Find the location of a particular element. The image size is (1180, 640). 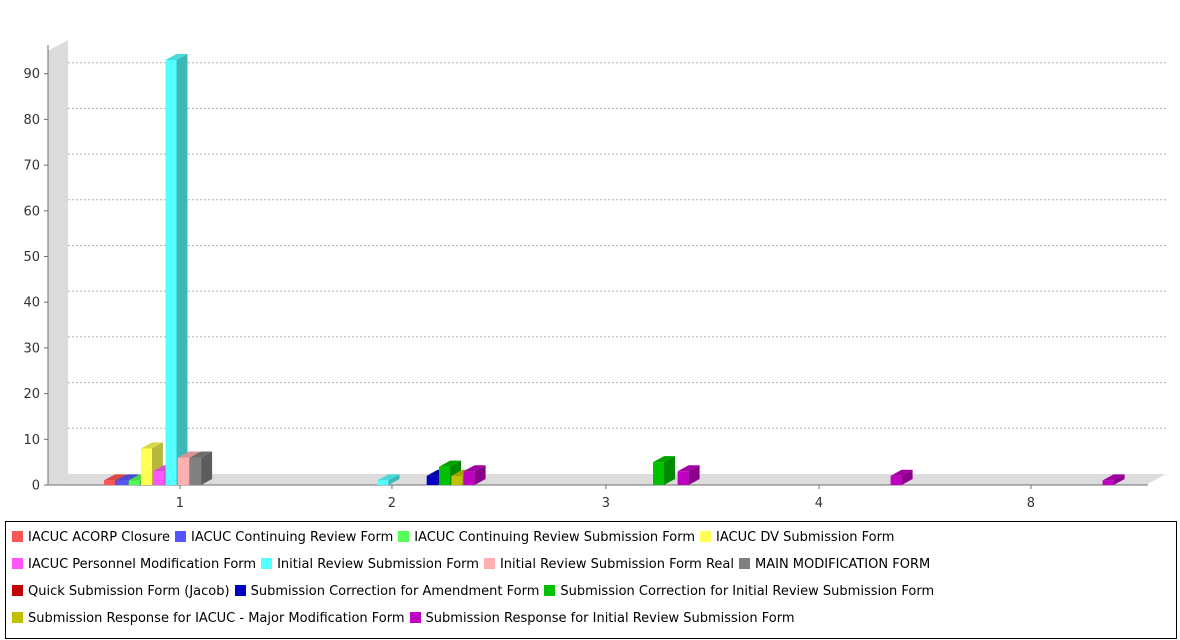

y-tick-label: 60 is located at coordinates (31, 211).